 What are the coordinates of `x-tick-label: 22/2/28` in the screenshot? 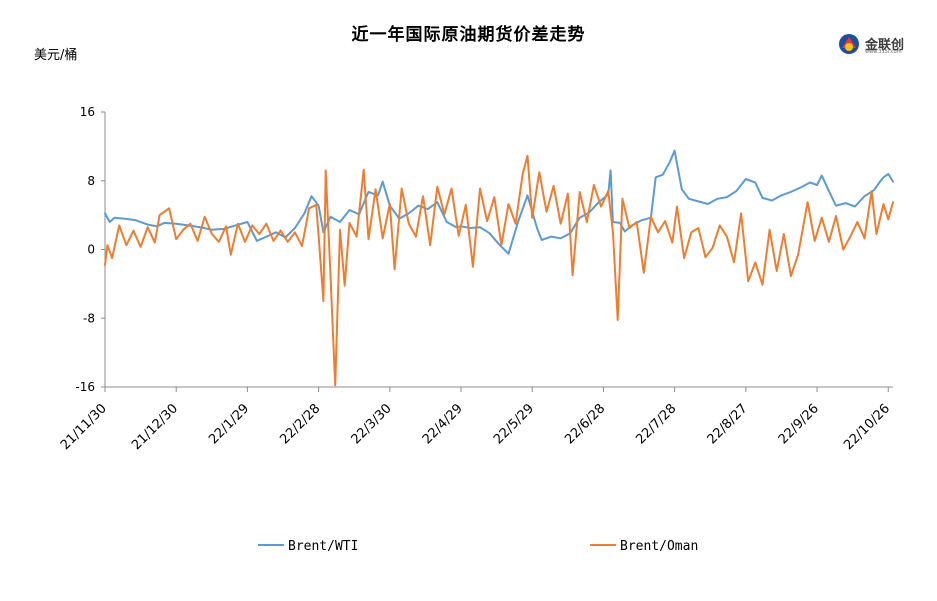 It's located at (300, 424).